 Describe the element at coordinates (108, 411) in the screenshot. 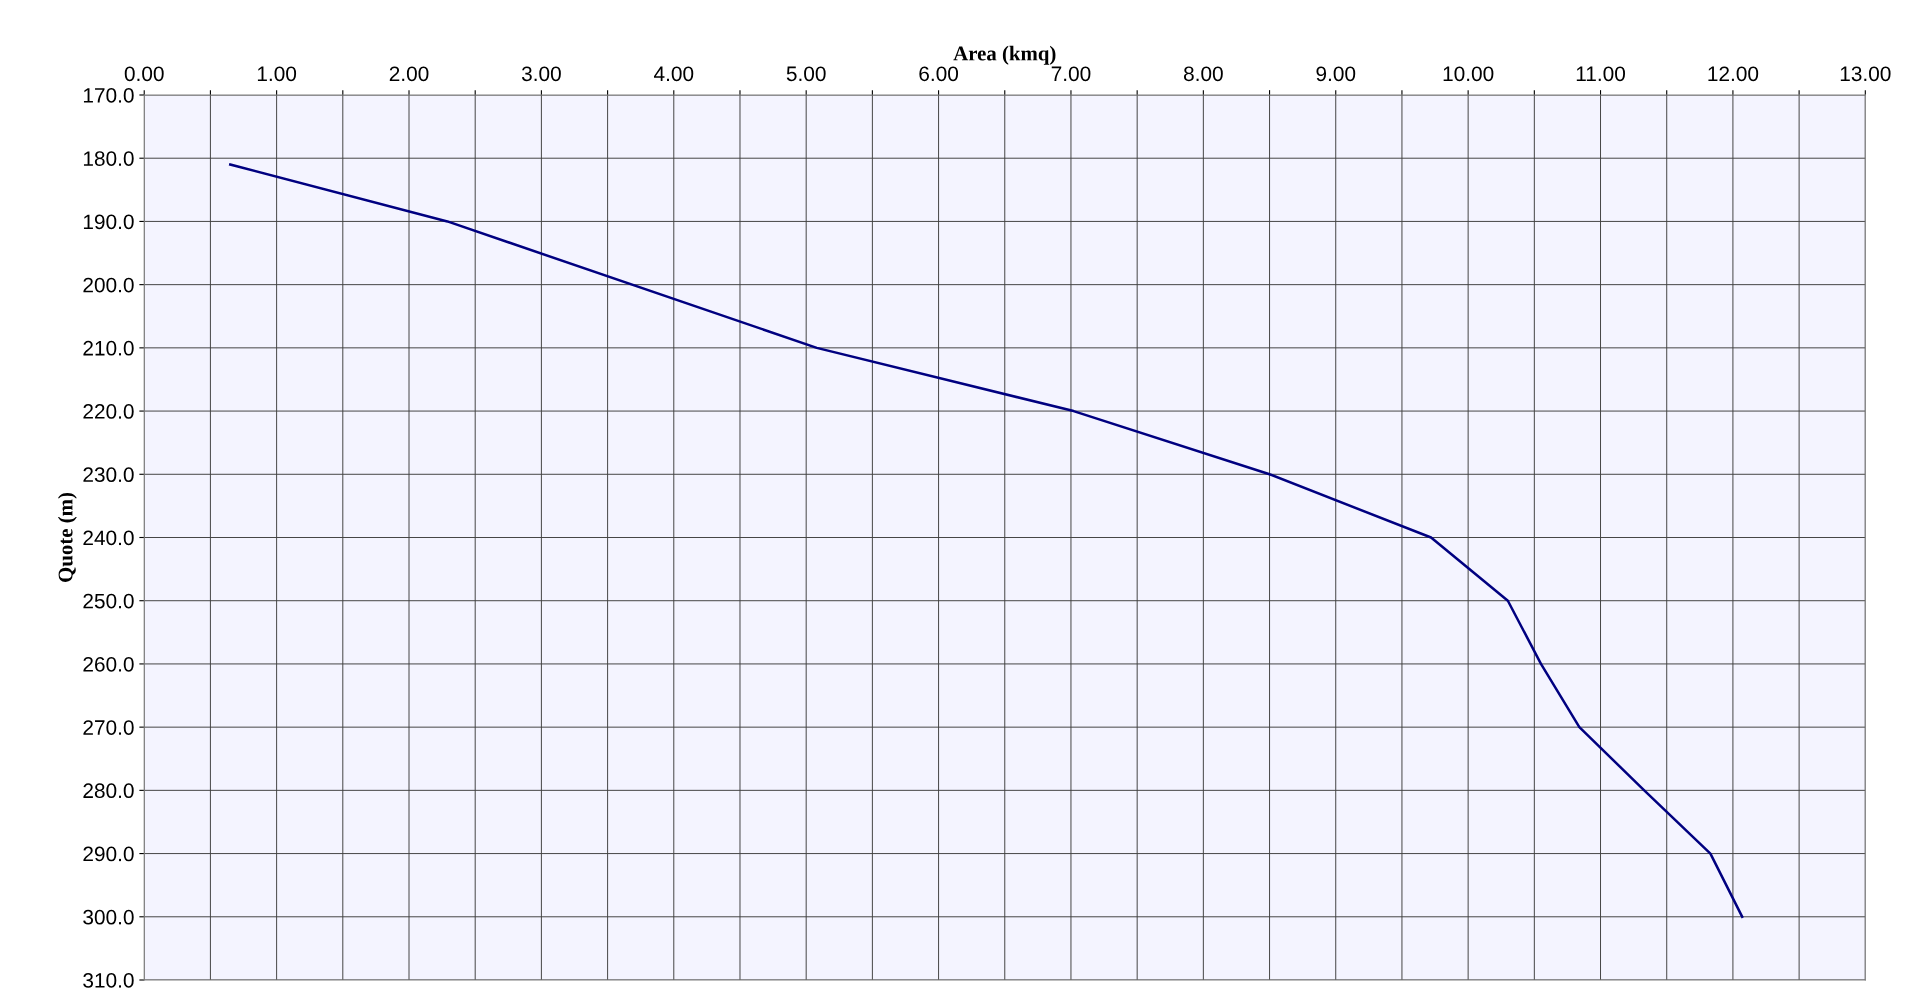

I see `y-tick-label: 220.0` at that location.